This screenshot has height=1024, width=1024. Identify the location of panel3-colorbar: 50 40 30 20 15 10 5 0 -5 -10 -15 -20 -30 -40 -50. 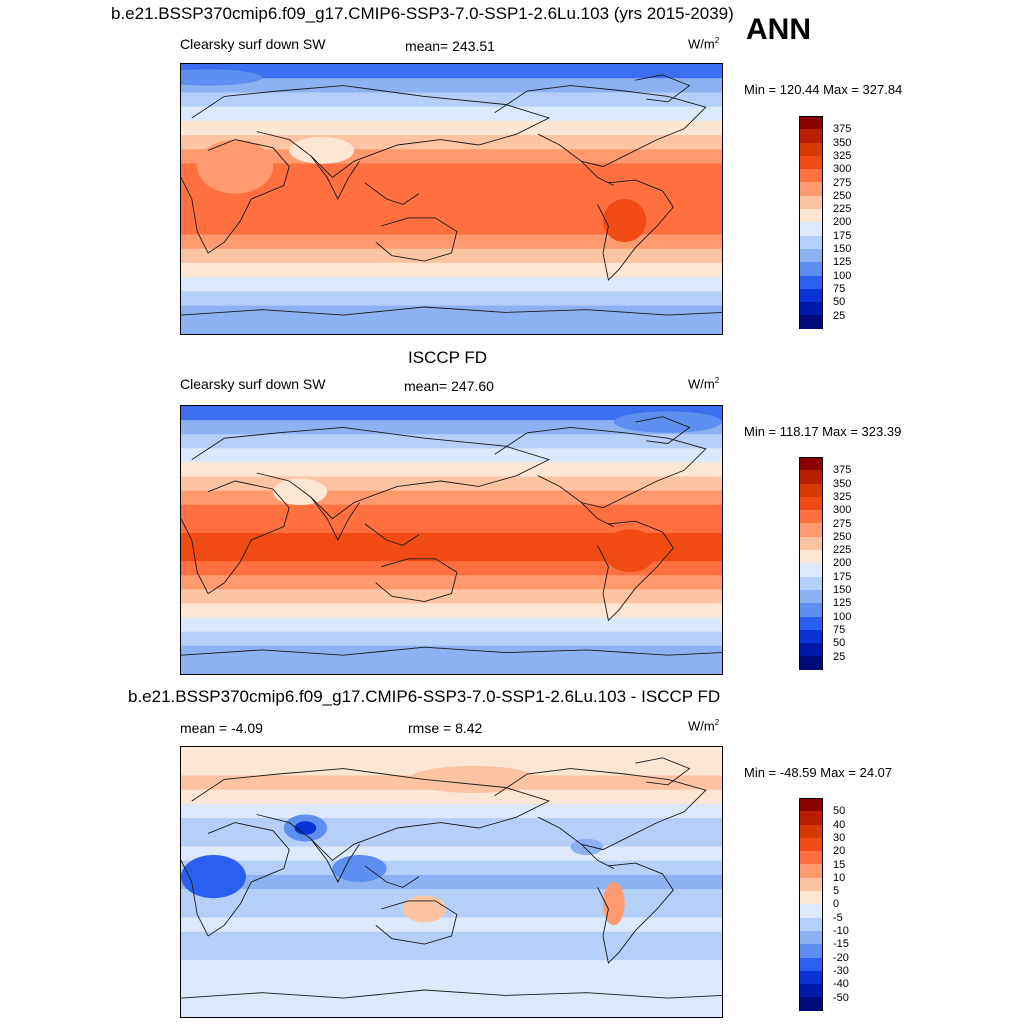
(824, 904).